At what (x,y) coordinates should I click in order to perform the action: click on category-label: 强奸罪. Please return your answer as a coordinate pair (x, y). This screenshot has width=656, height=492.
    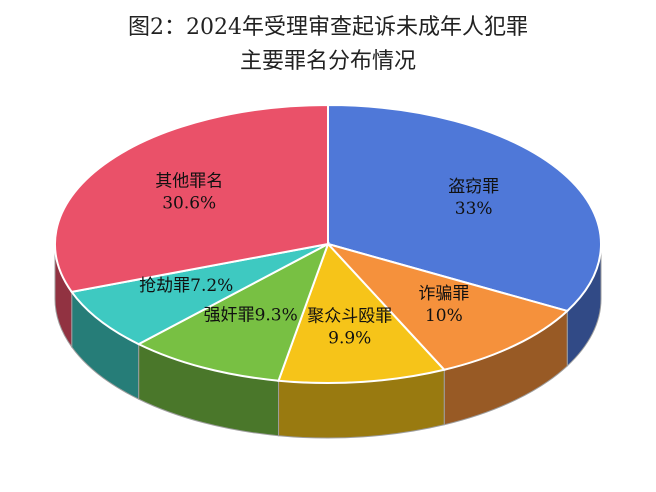
    Looking at the image, I should click on (229, 316).